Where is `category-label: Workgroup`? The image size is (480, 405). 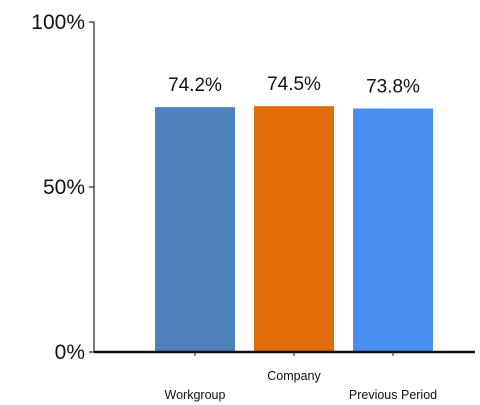
category-label: Workgroup is located at coordinates (195, 395).